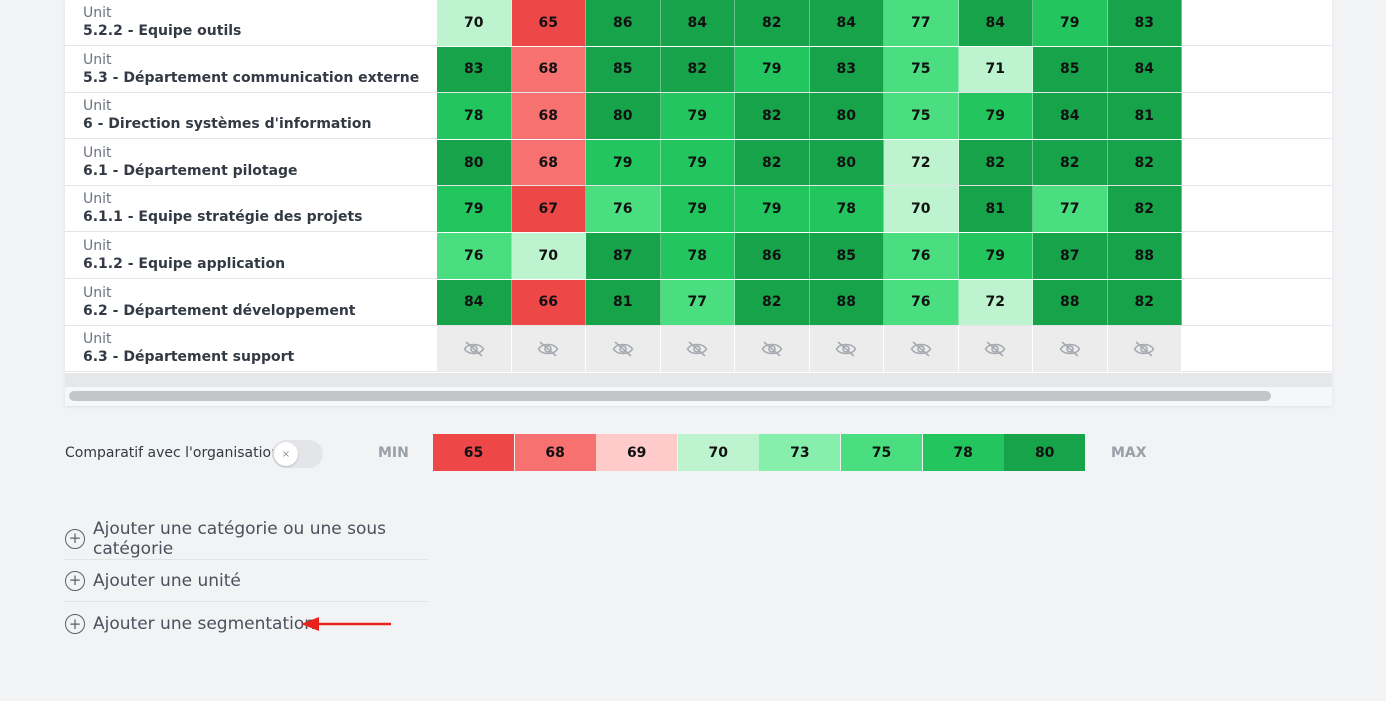  What do you see at coordinates (162, 31) in the screenshot?
I see `row-name: 5.2.2 - Equipe outils` at bounding box center [162, 31].